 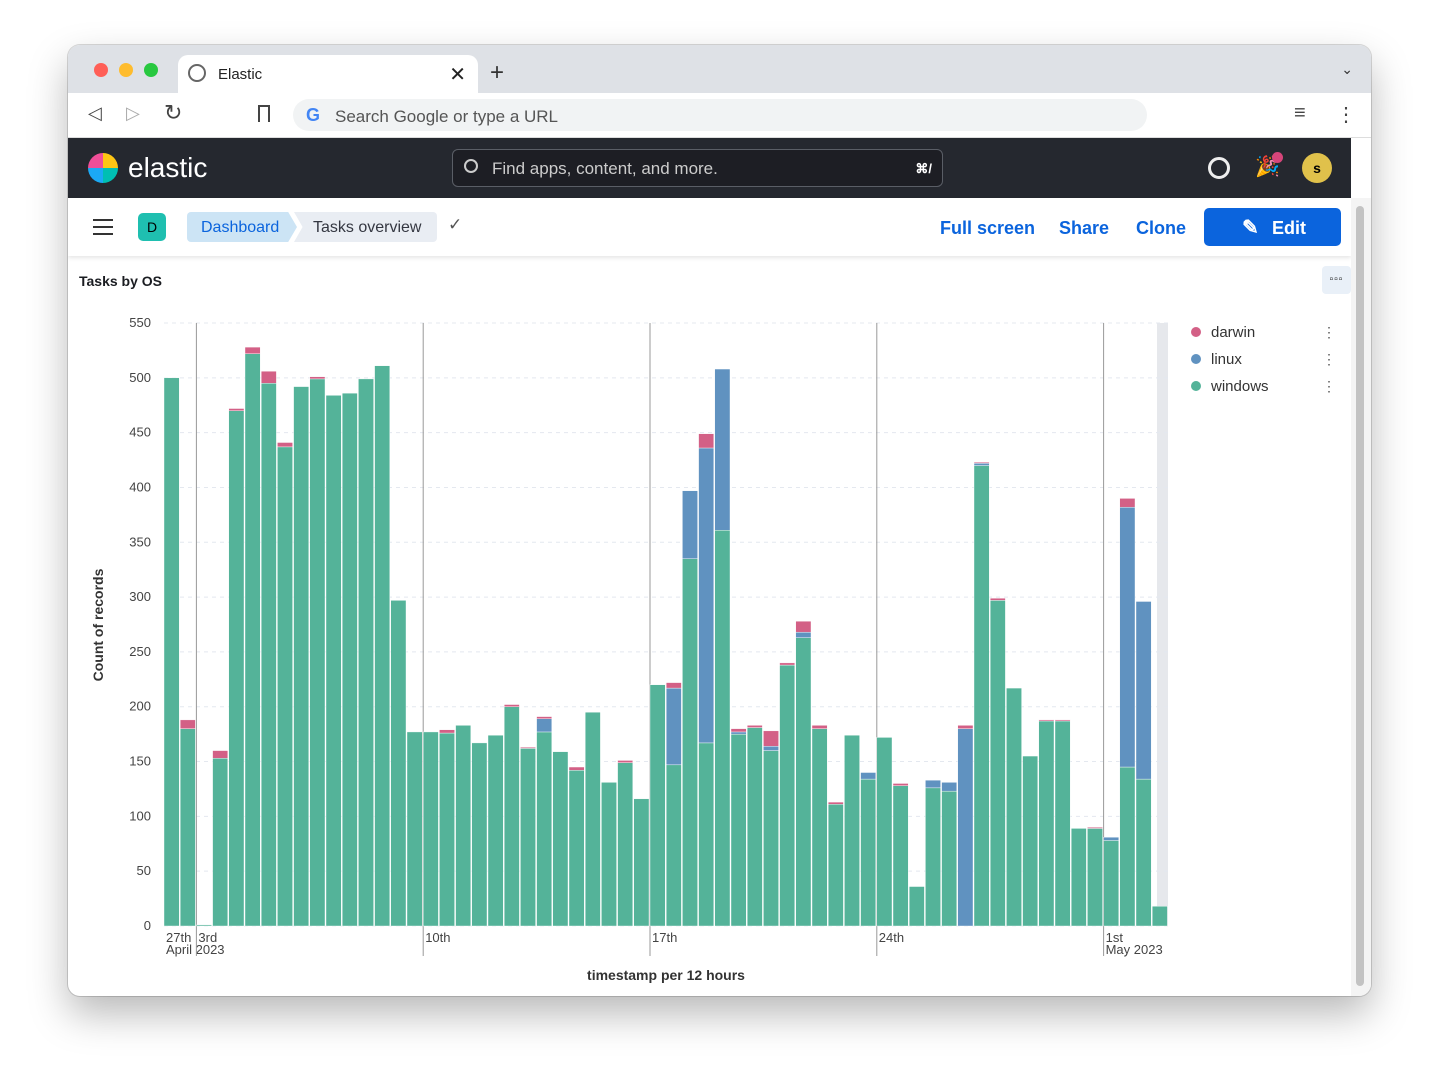 What do you see at coordinates (923, 168) in the screenshot?
I see `search-shortcut: ⌘/` at bounding box center [923, 168].